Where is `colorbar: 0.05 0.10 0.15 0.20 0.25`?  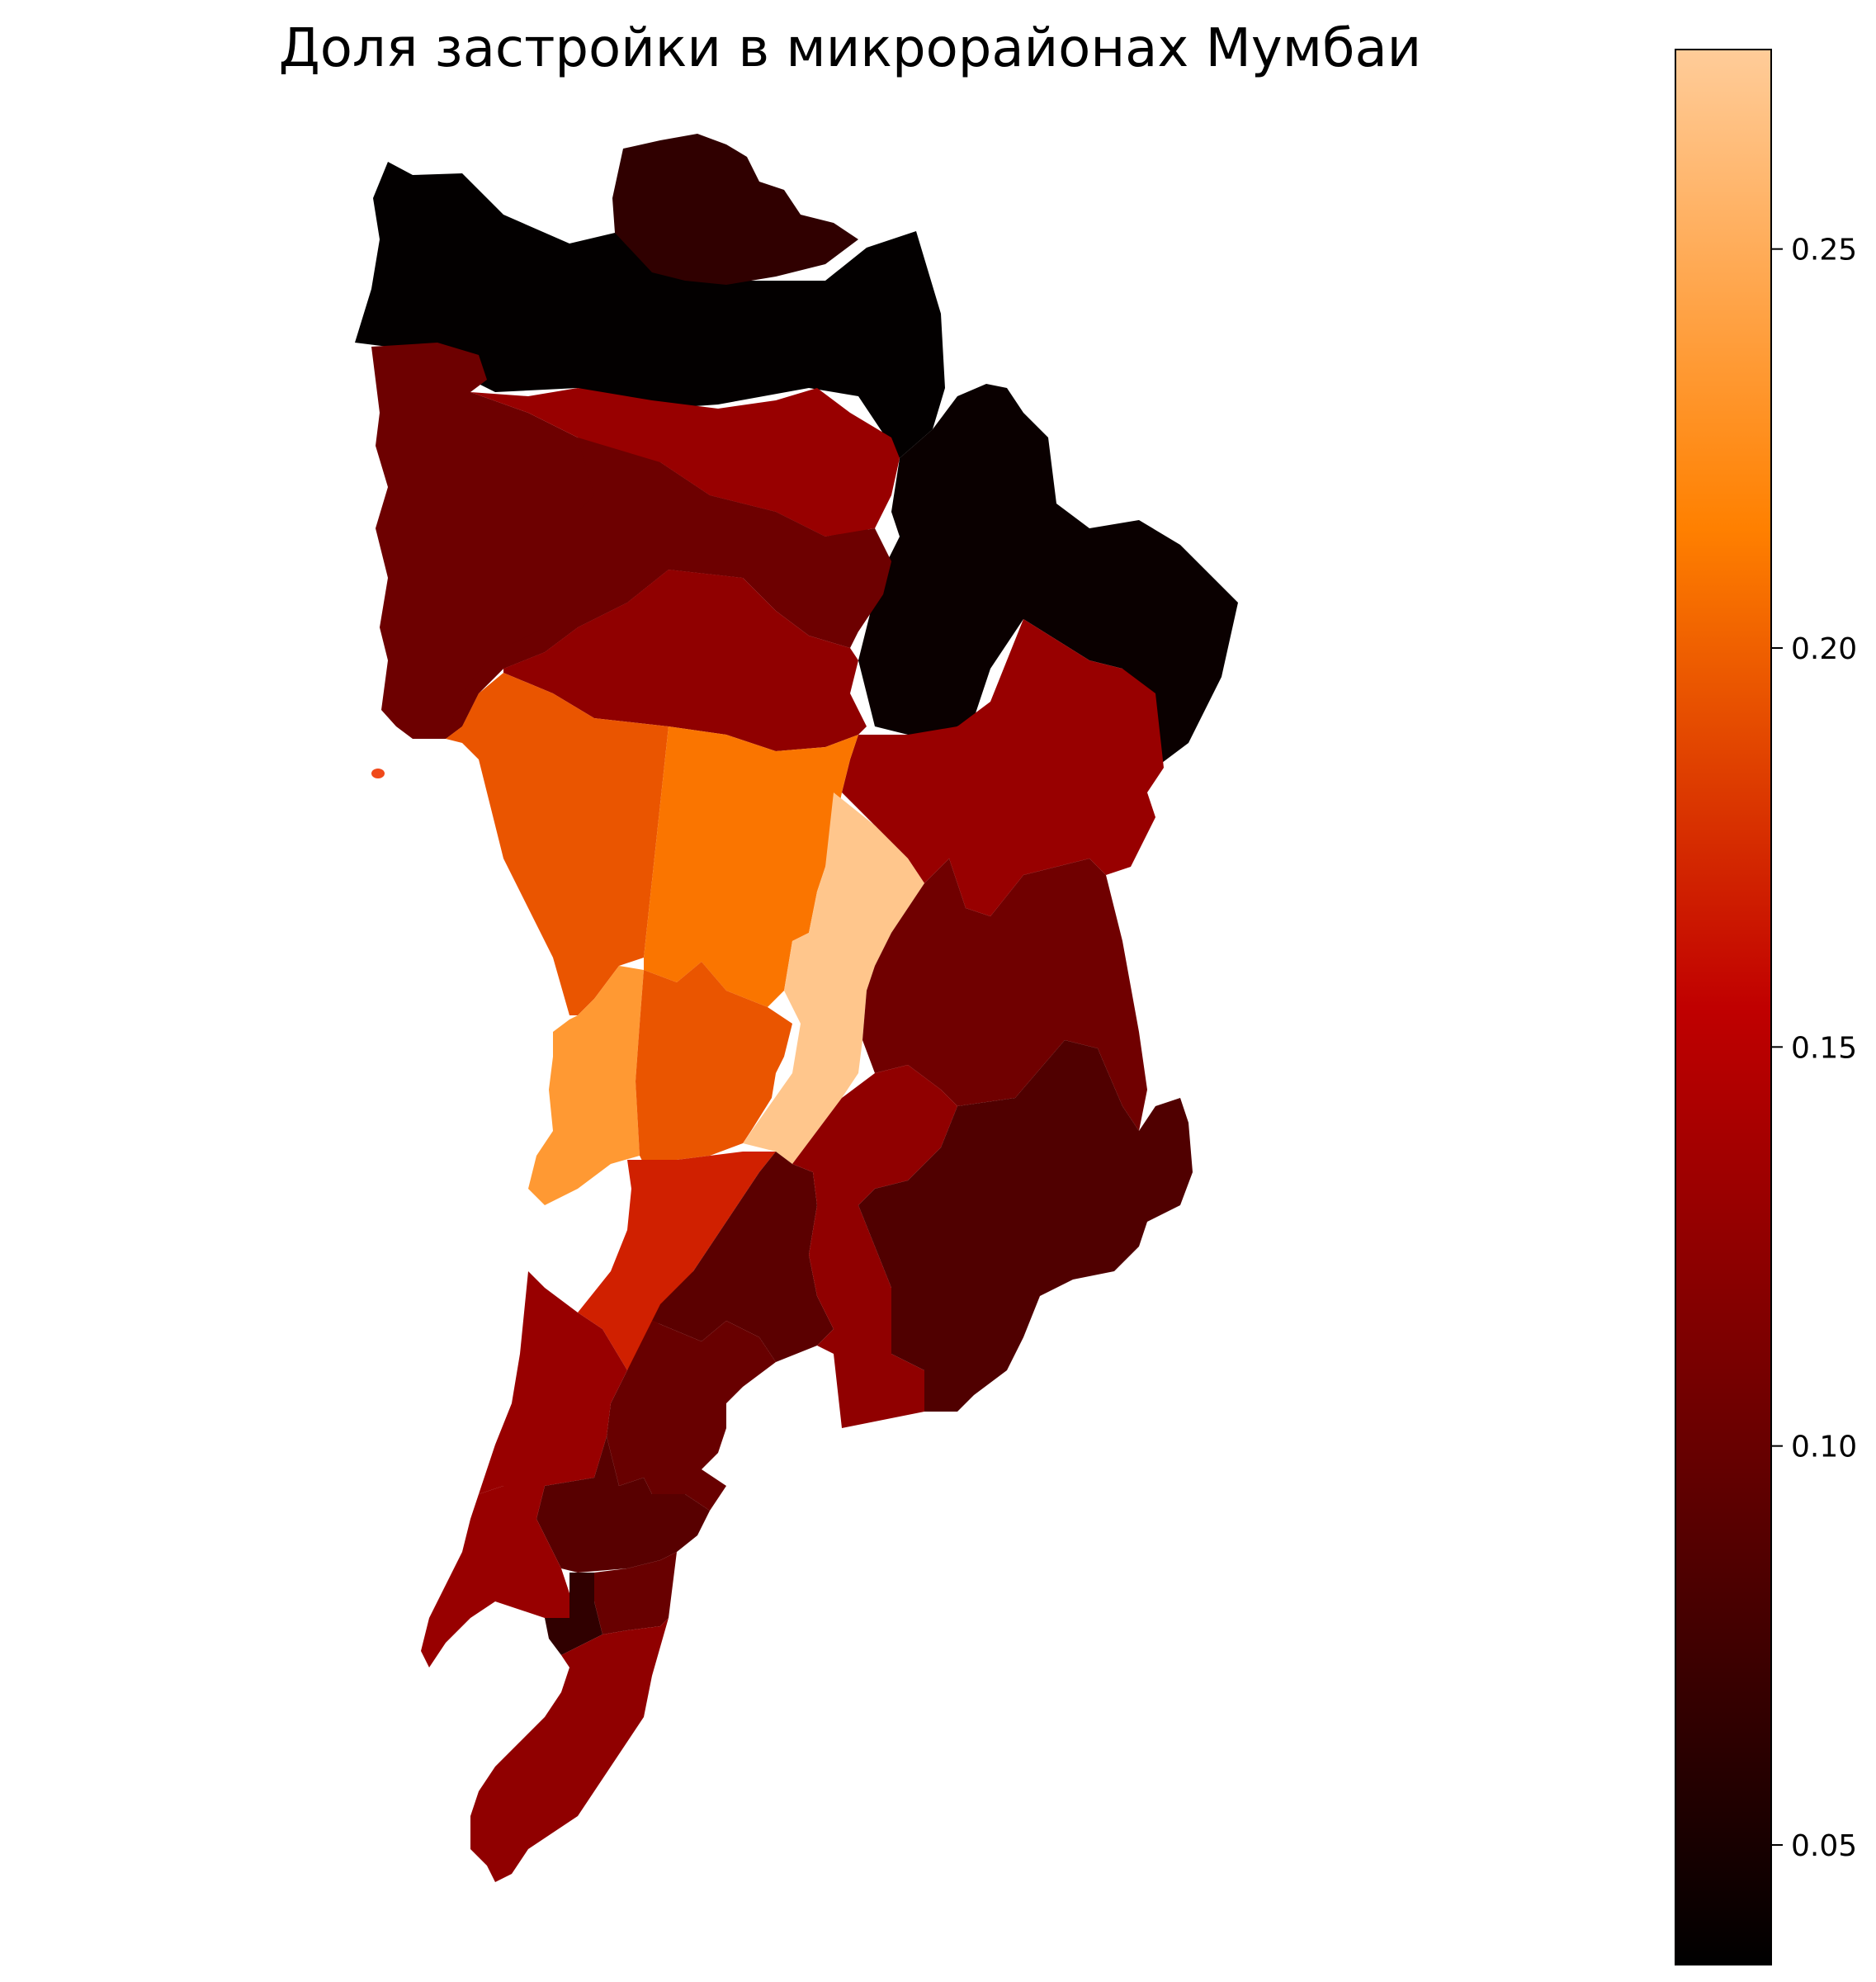
colorbar: 0.05 0.10 0.15 0.20 0.25 is located at coordinates (1766, 1007).